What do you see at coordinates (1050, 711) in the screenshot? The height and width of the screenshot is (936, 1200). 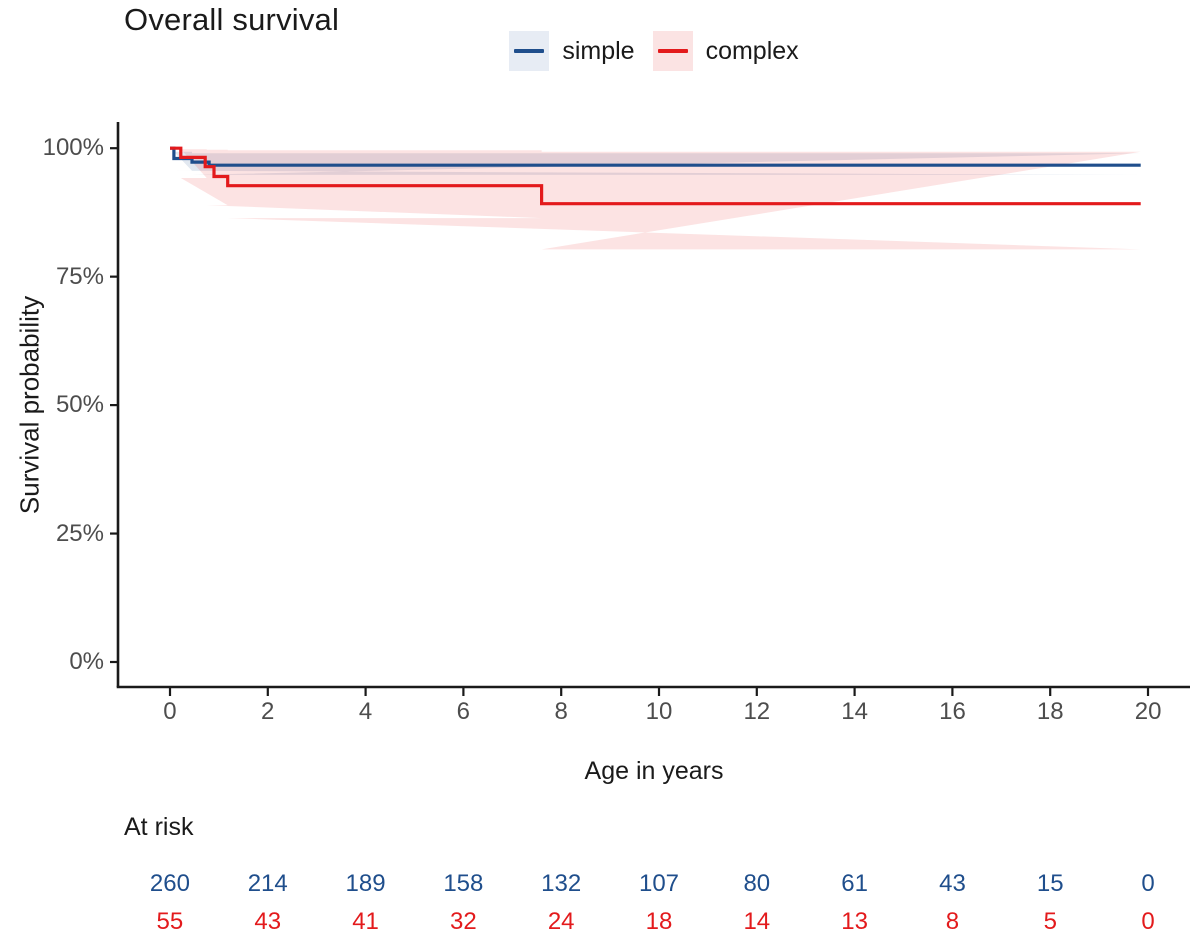 I see `x-tick-label: 18` at bounding box center [1050, 711].